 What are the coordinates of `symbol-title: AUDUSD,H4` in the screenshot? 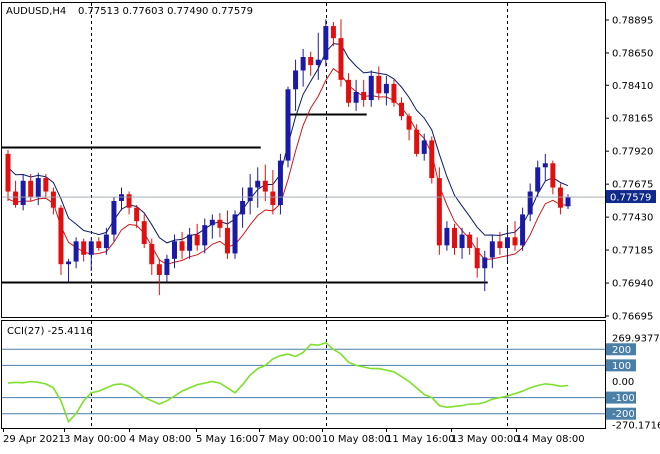 It's located at (36, 11).